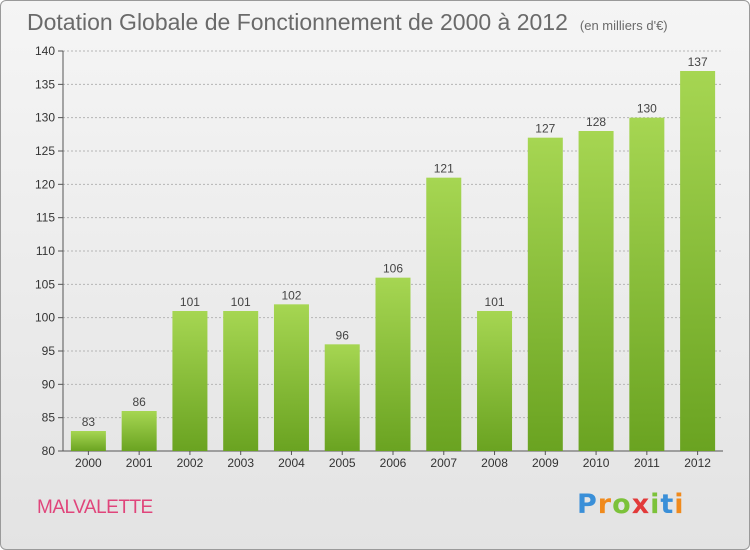  Describe the element at coordinates (647, 109) in the screenshot. I see `data-label-2011: 130` at that location.